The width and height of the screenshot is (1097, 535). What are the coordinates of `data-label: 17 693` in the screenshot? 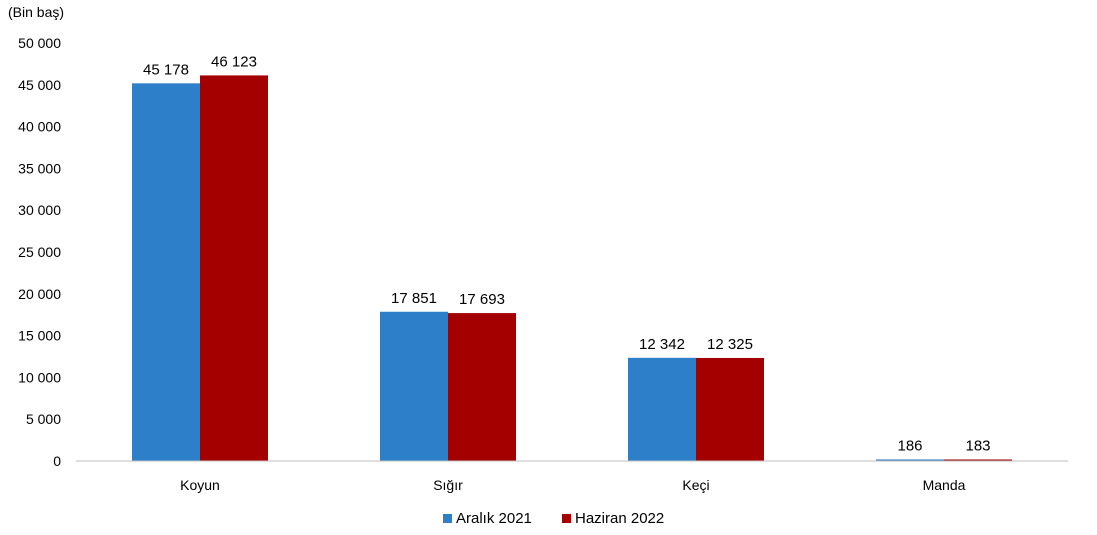 It's located at (482, 299).